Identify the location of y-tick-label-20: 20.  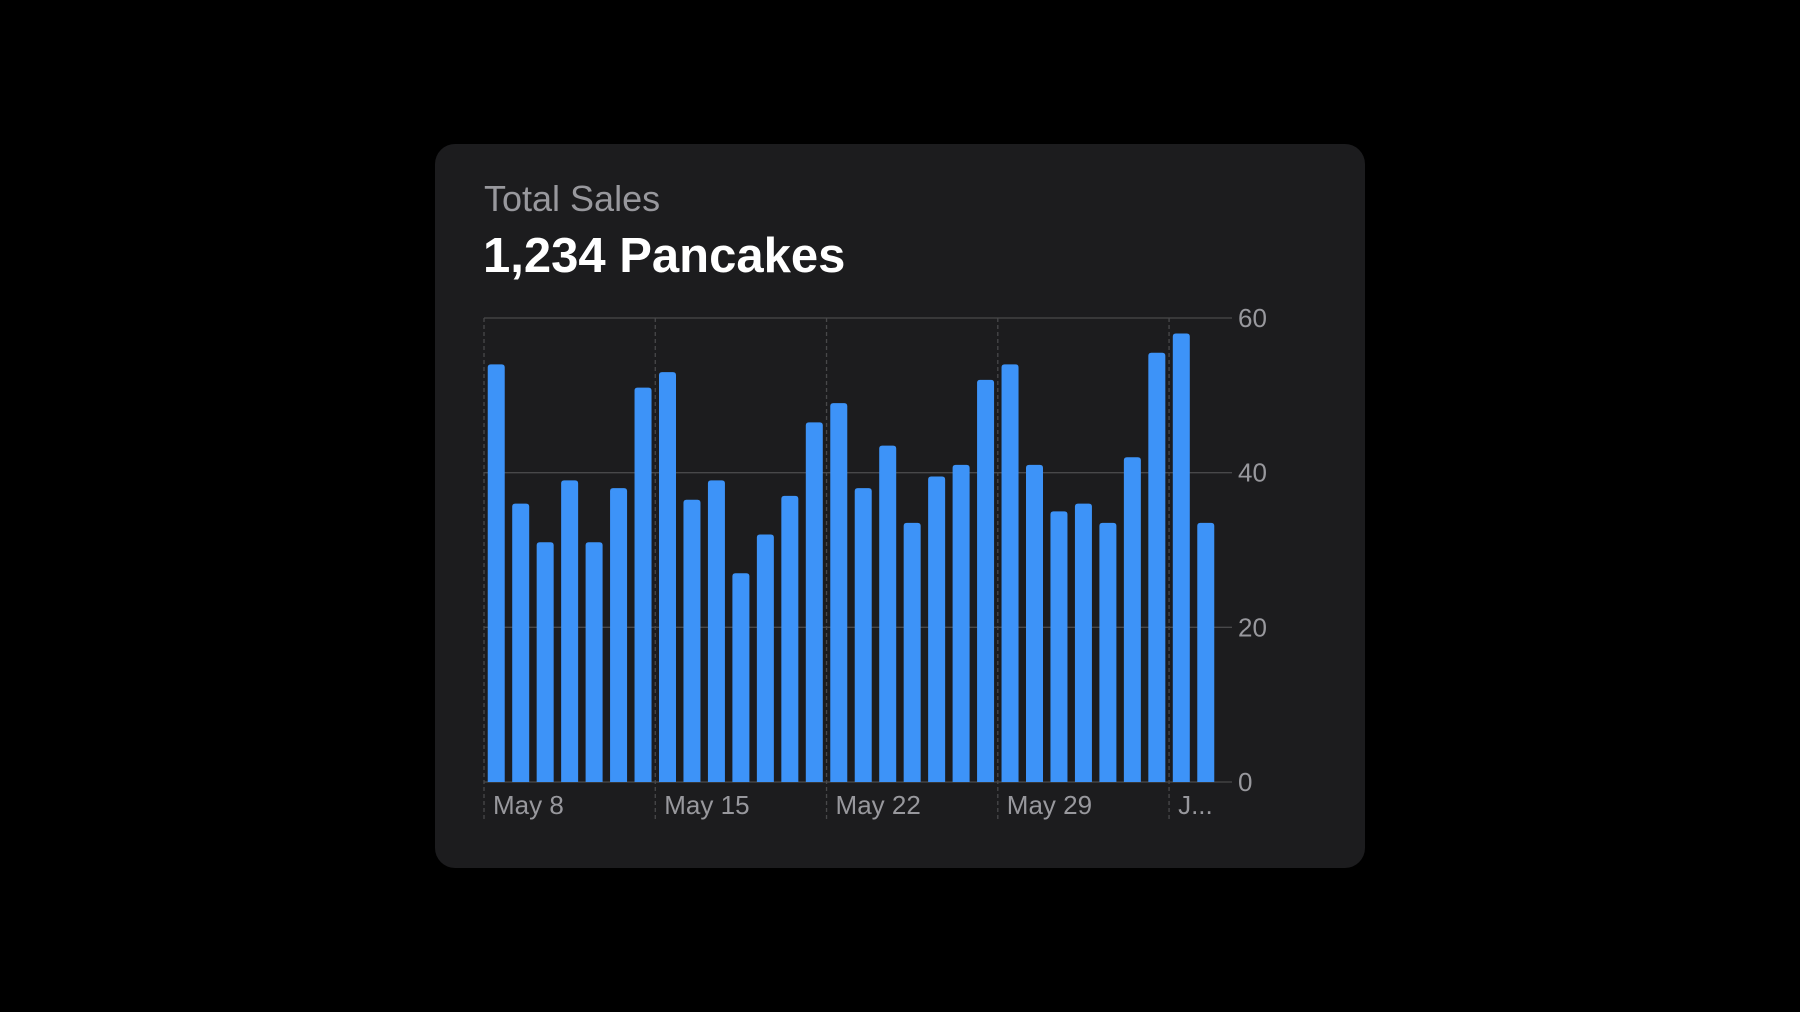
(1252, 627).